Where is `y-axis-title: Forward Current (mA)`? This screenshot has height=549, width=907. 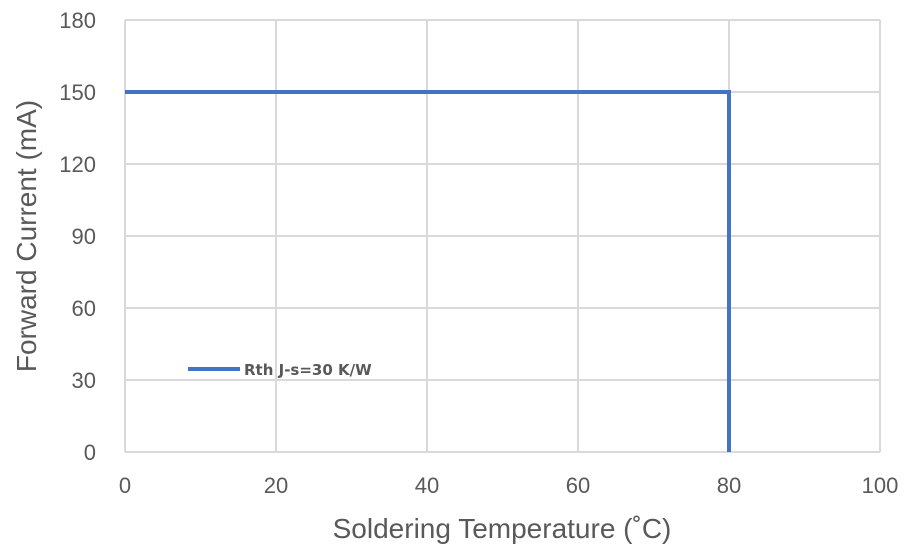 y-axis-title: Forward Current (mA) is located at coordinates (26, 236).